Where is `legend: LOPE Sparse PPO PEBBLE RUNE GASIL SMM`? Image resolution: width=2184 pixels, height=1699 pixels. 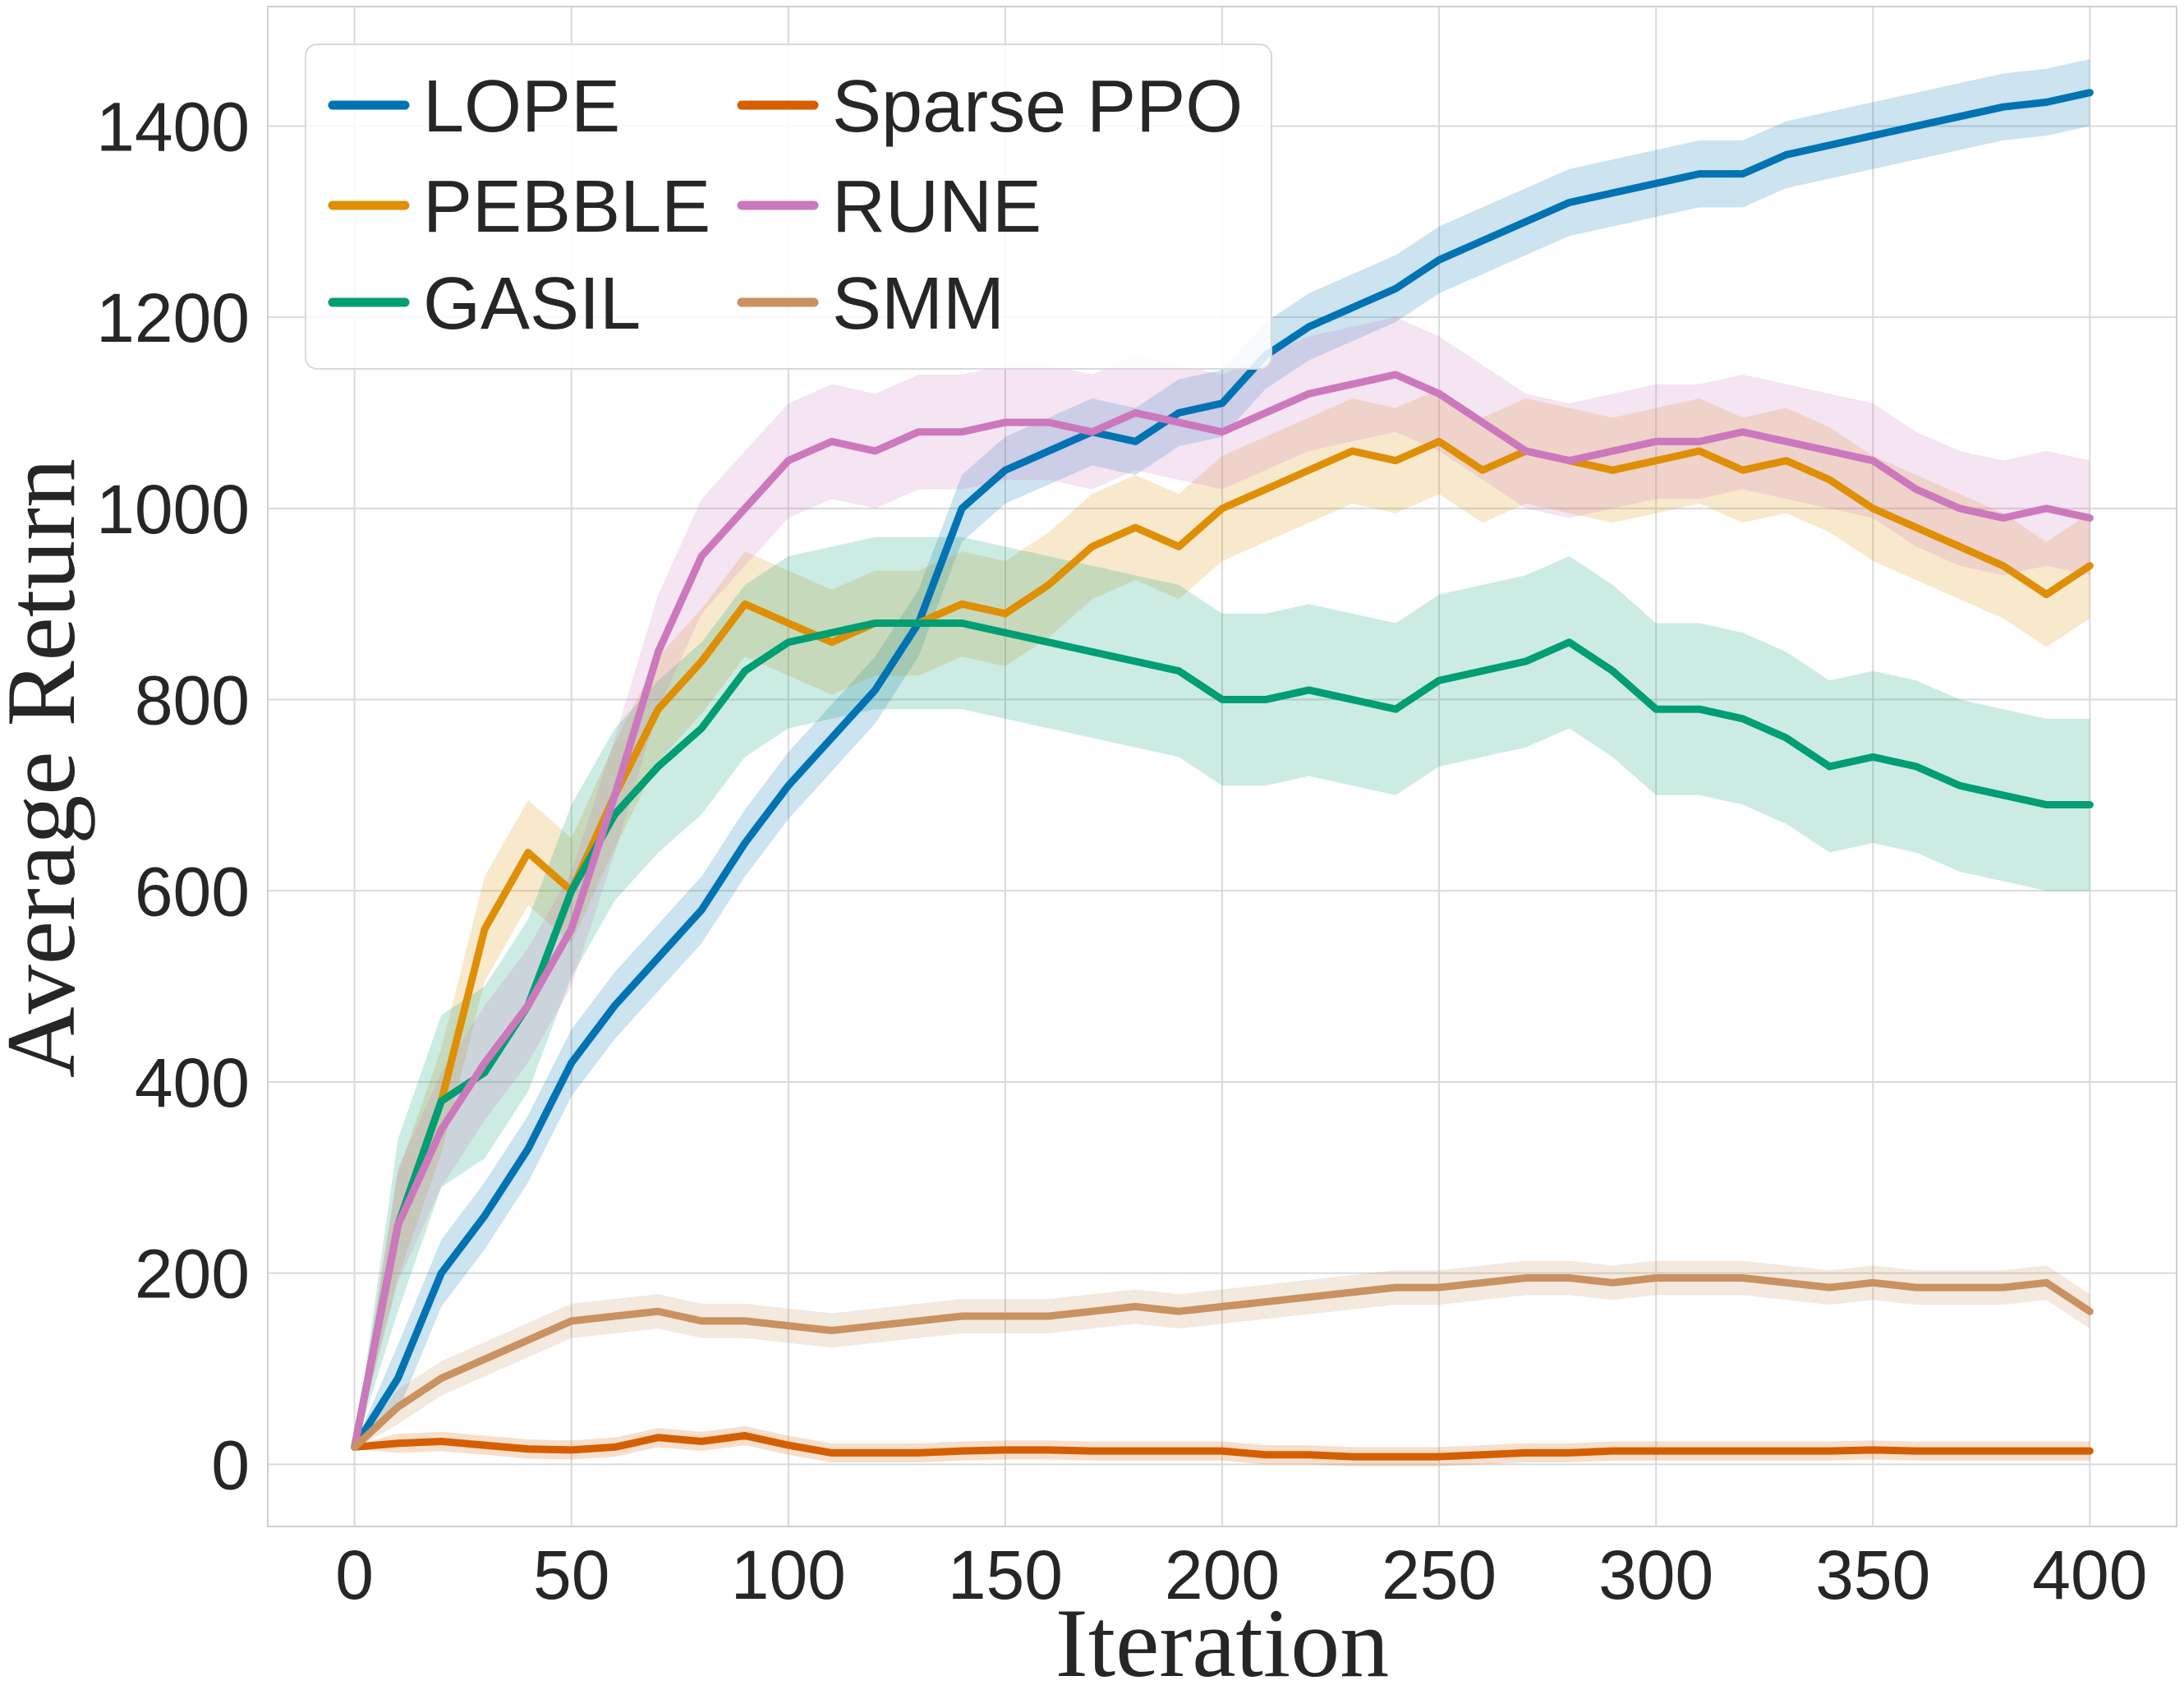 legend: LOPE Sparse PPO PEBBLE RUNE GASIL SMM is located at coordinates (788, 207).